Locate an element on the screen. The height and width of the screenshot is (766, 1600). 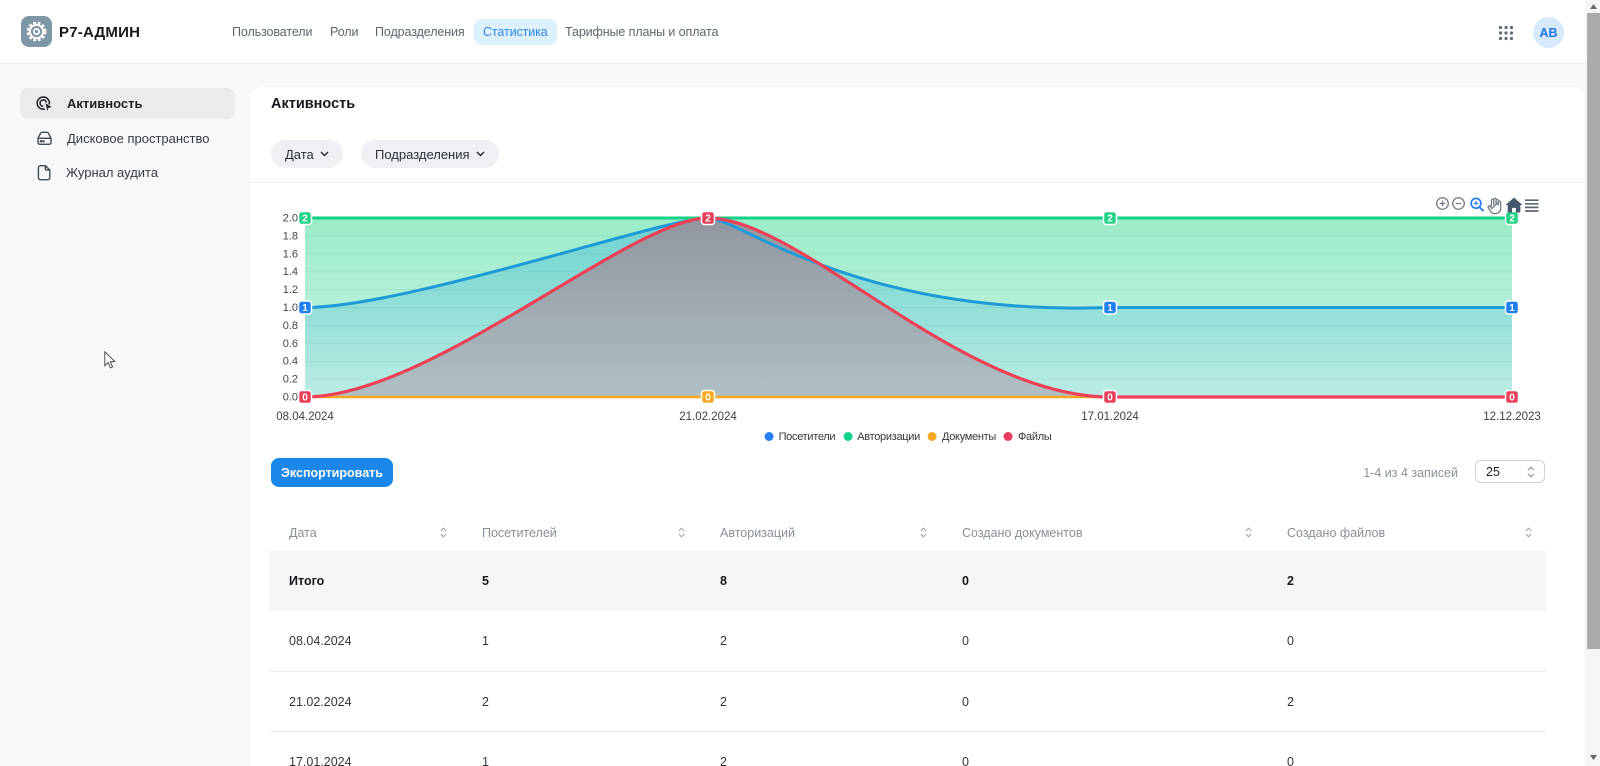
svg-text: 0.0 is located at coordinates (290, 398).